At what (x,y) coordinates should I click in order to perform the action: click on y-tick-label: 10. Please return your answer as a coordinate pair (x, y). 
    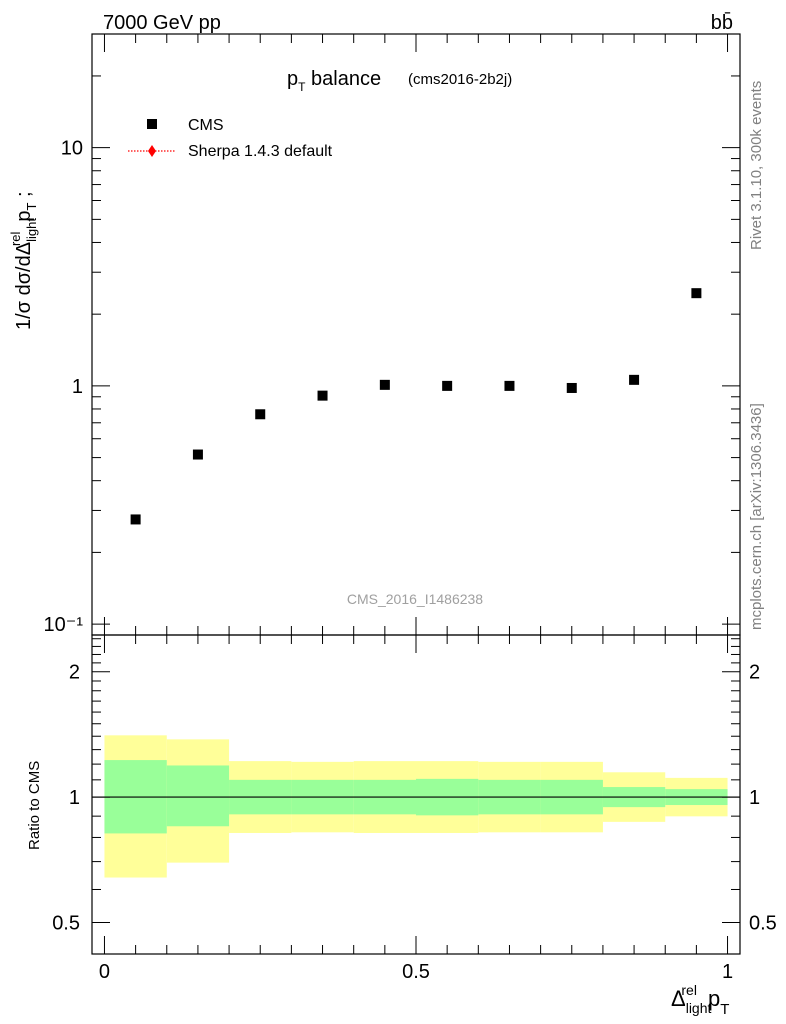
    Looking at the image, I should click on (72, 149).